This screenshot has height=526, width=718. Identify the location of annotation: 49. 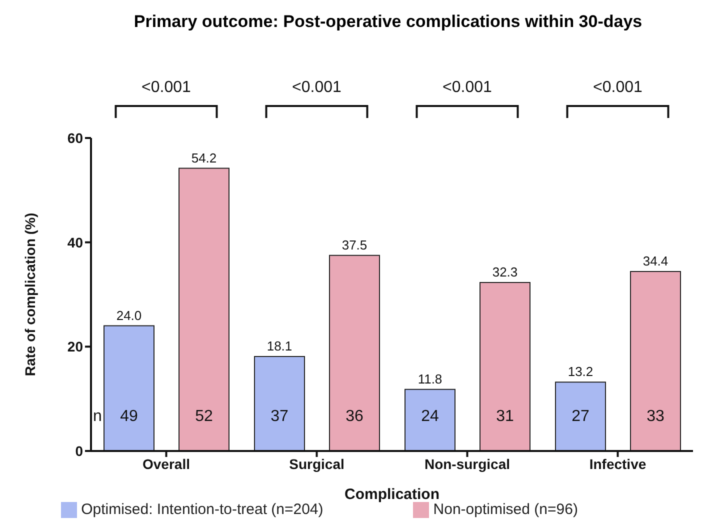
(129, 416).